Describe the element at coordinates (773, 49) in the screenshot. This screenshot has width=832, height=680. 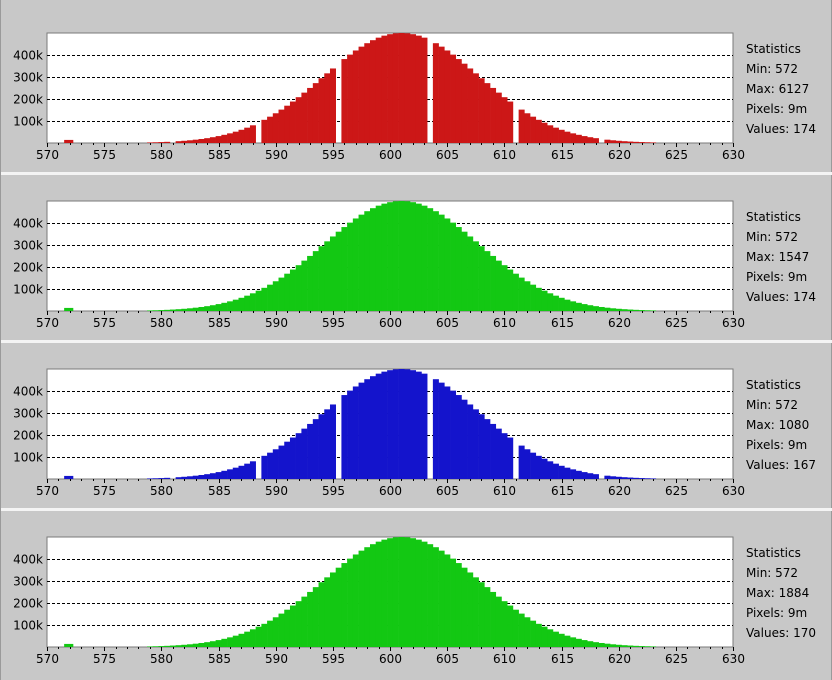
I see `statistics-title: Statistics` at that location.